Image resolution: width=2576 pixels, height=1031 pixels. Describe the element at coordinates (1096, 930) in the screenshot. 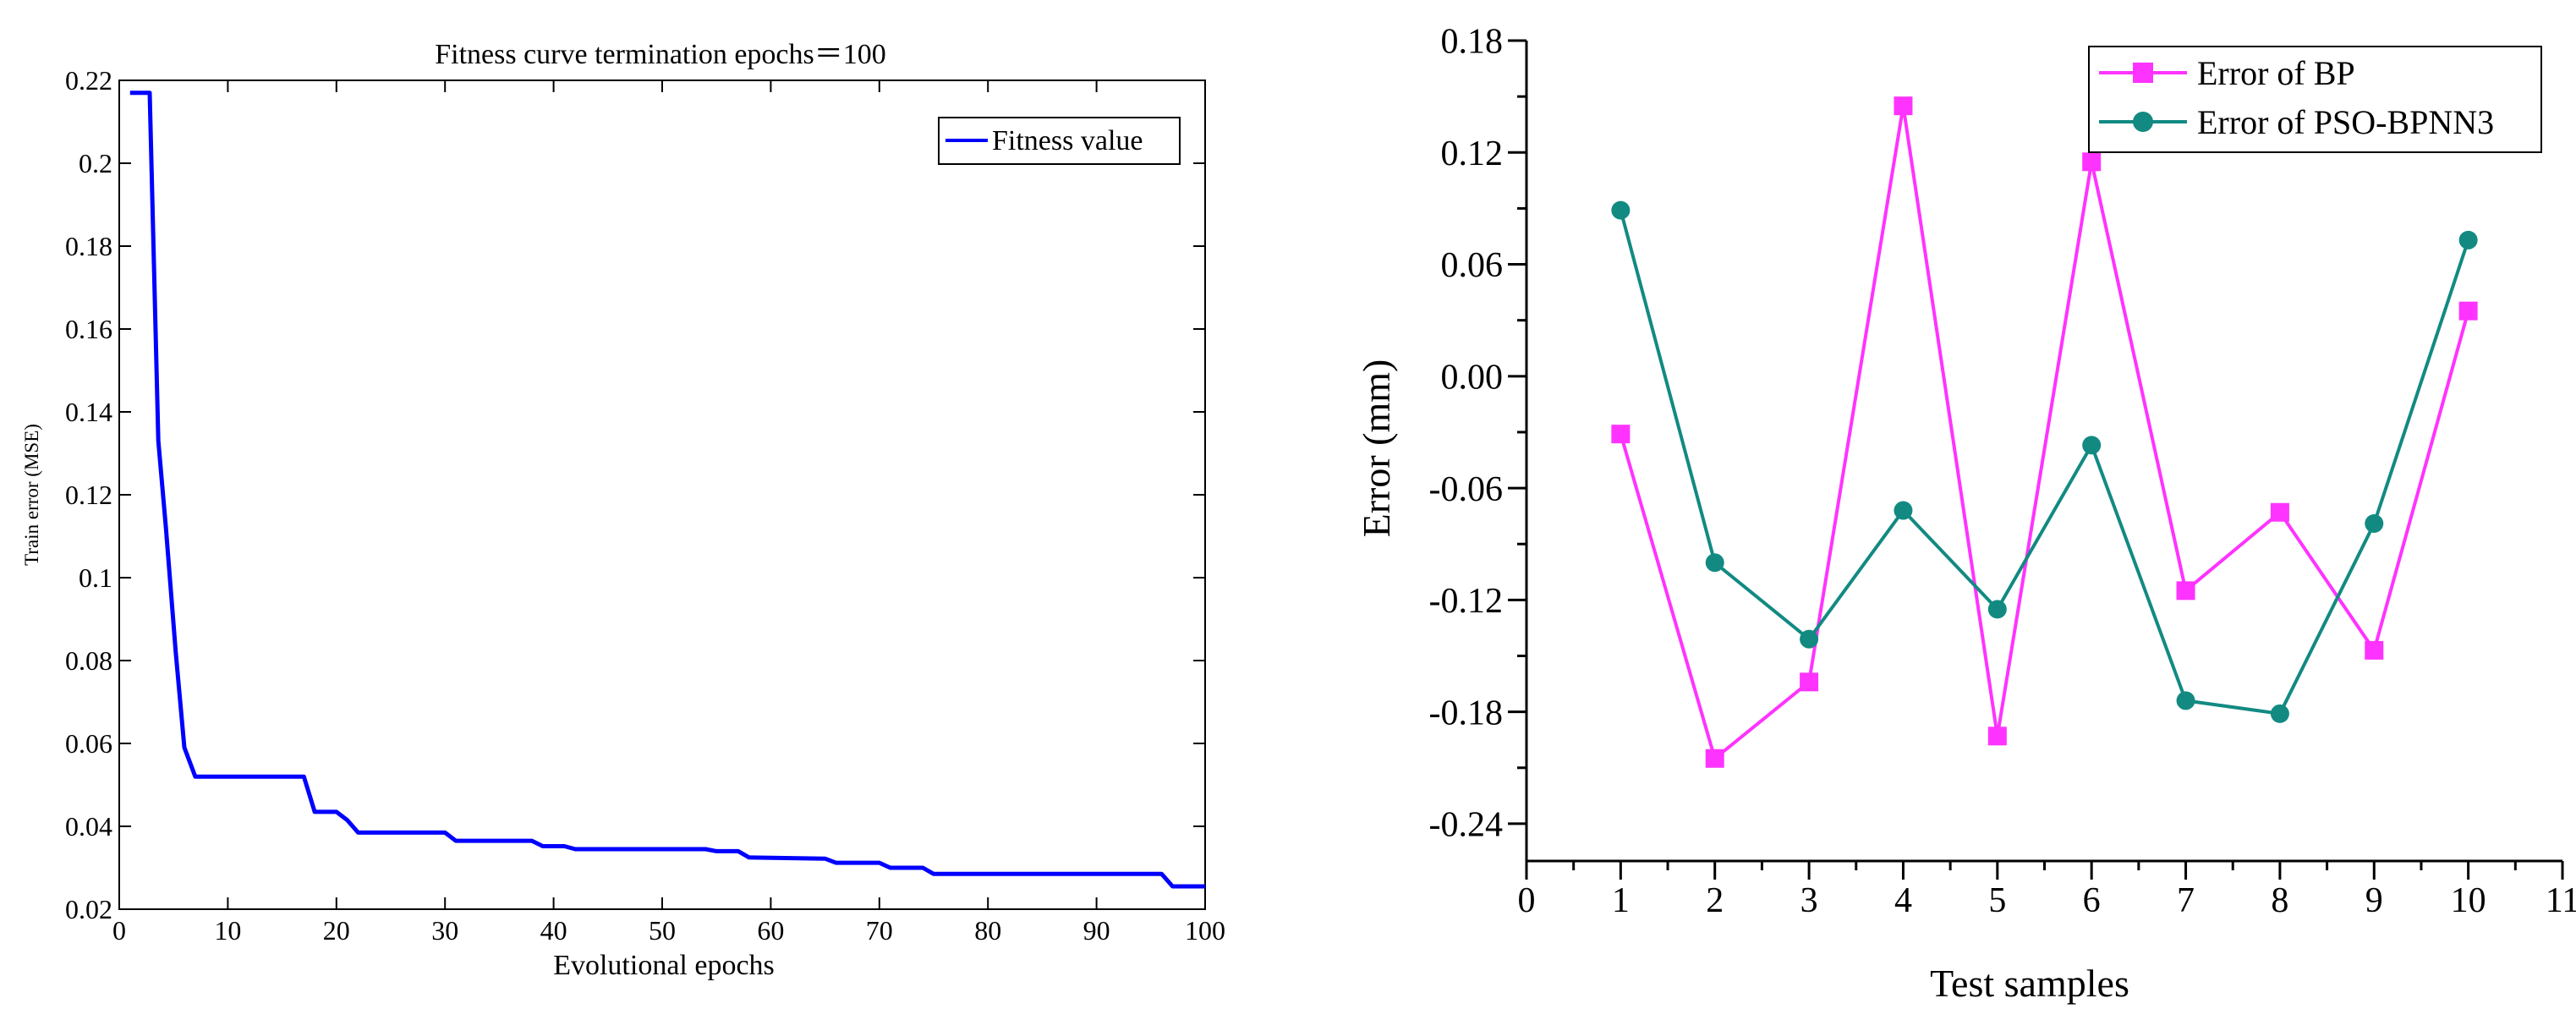

I see `fitness-x-tick-label: 90` at that location.